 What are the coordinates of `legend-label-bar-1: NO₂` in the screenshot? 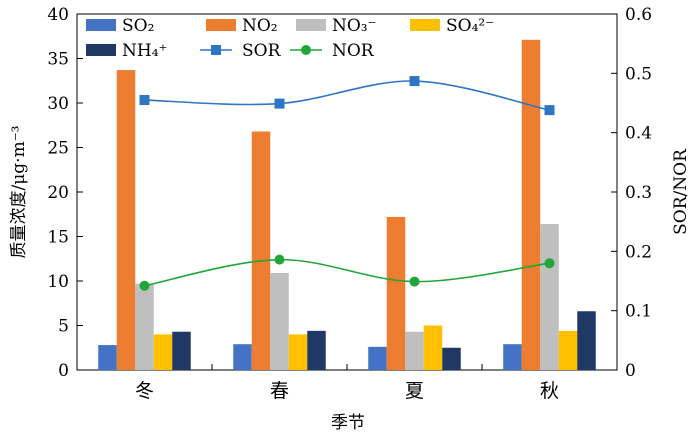 It's located at (260, 26).